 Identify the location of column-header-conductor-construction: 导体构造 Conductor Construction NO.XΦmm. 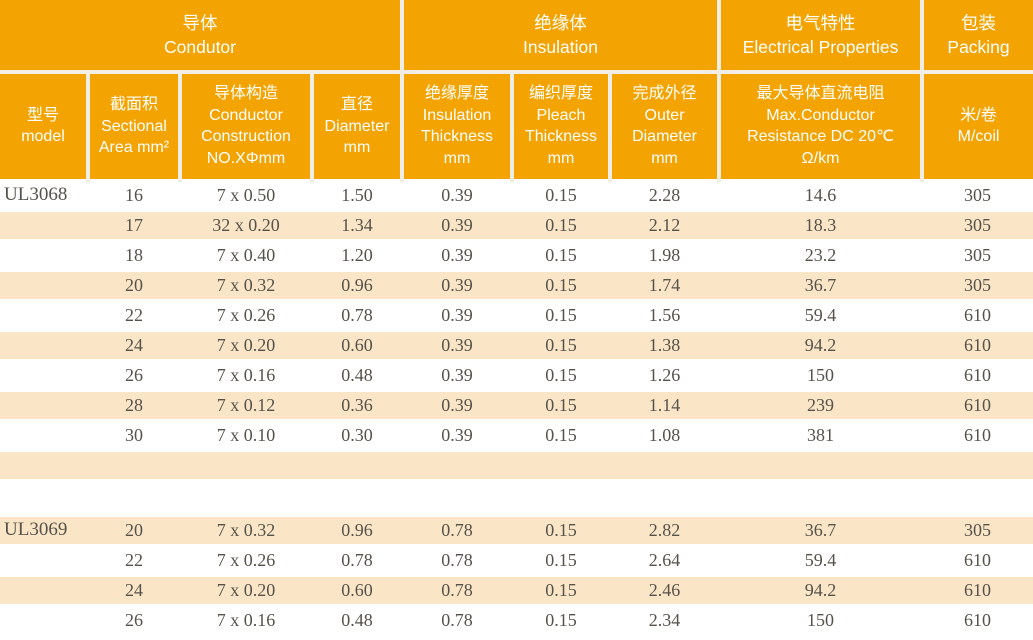
(245, 126).